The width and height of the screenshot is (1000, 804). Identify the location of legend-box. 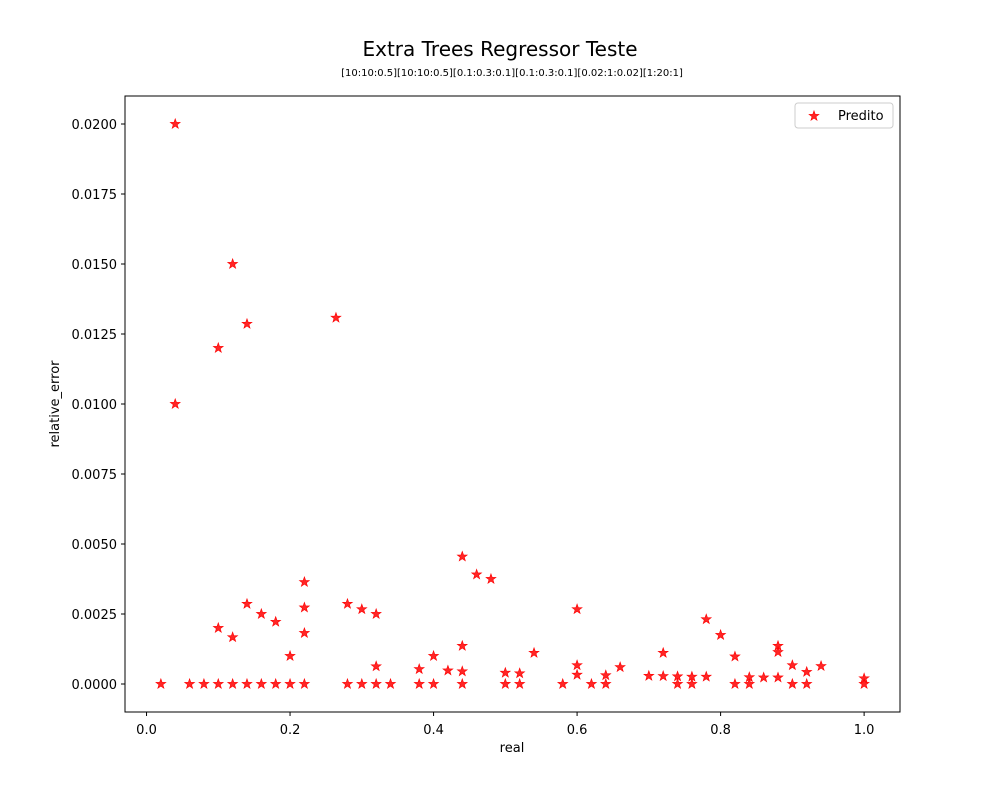
(844, 115).